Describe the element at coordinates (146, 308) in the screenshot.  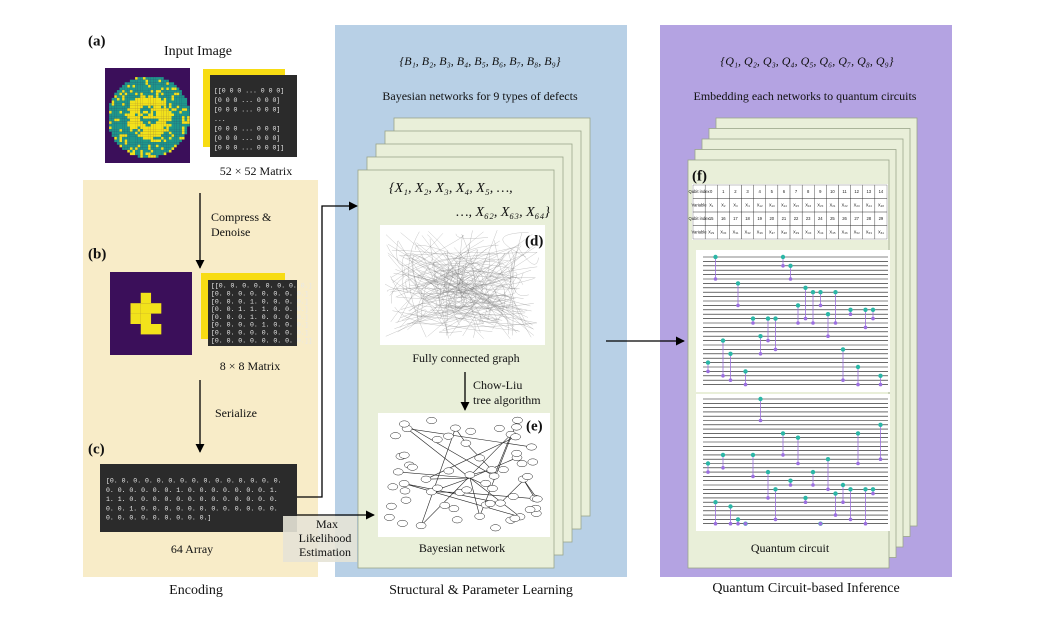
I see `image-pixel` at that location.